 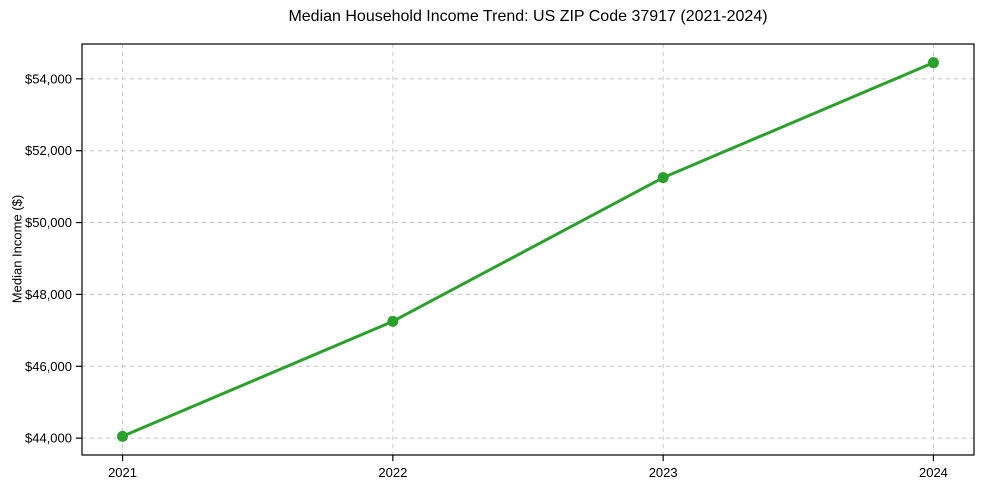 I want to click on x-tick-label: 2022, so click(x=392, y=472).